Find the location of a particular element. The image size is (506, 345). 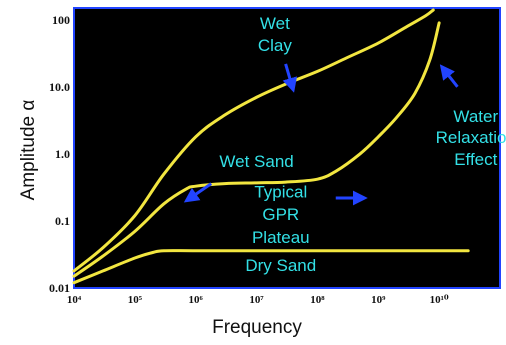

y-tick-labels: 0.01 0.1 1.0 10.0 100 is located at coordinates (59, 154).